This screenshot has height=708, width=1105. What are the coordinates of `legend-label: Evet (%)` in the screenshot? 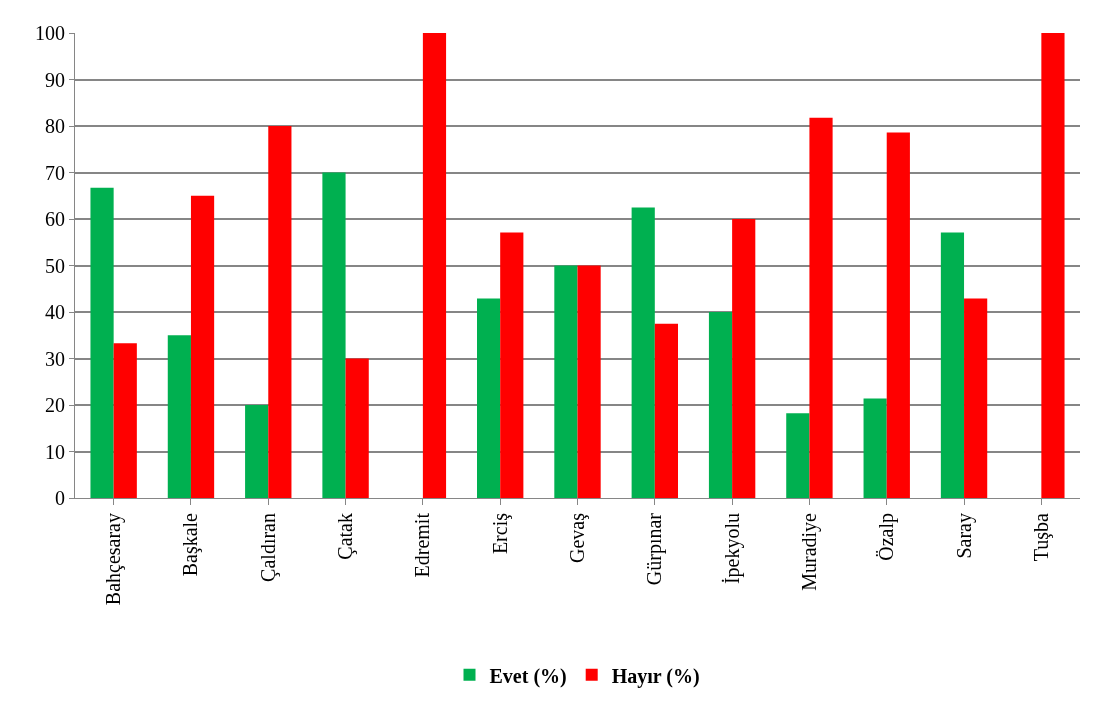 It's located at (528, 676).